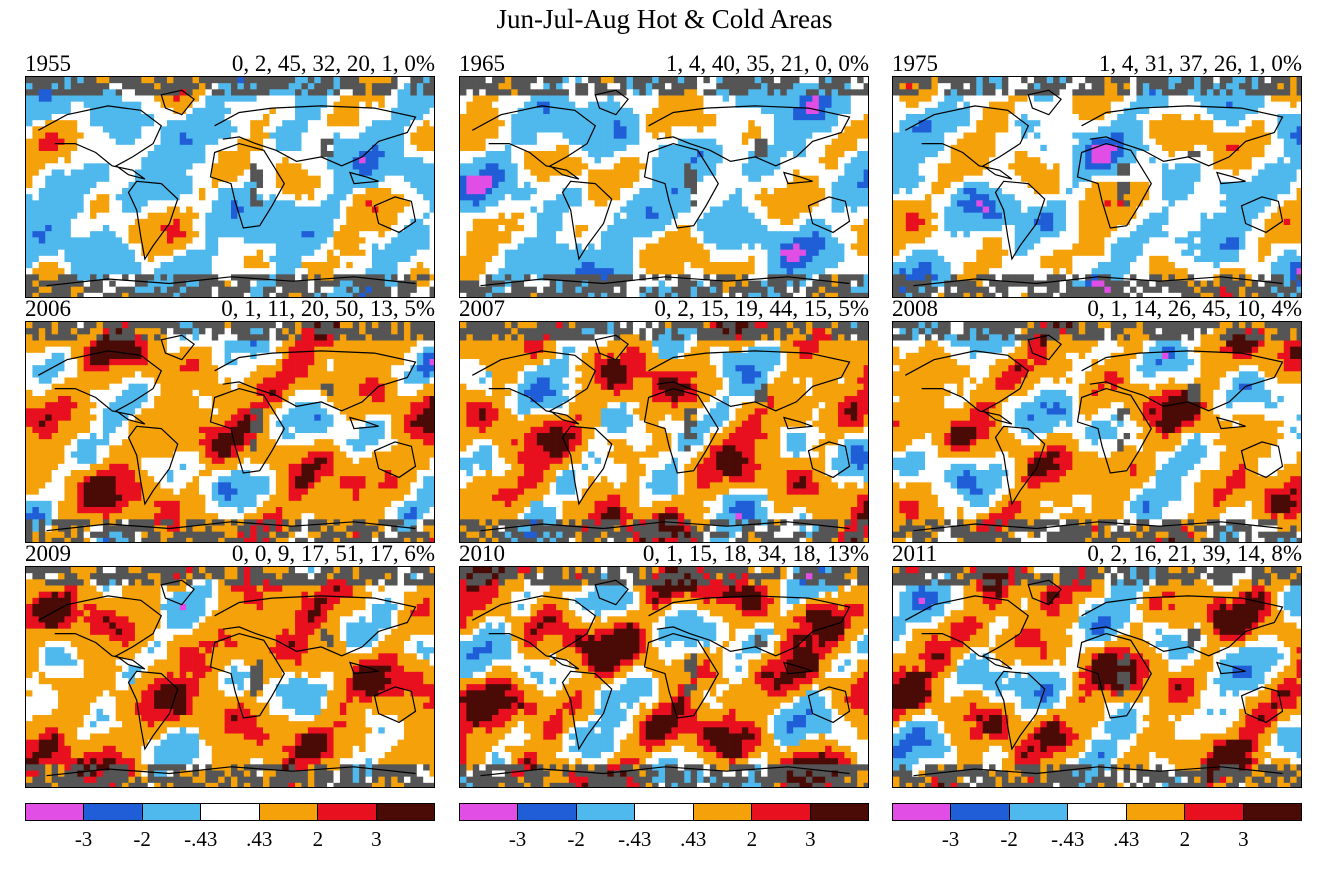 This screenshot has width=1329, height=869. What do you see at coordinates (664, 19) in the screenshot?
I see `figure-title: Jun-Jul-Aug Hot & Cold Areas` at bounding box center [664, 19].